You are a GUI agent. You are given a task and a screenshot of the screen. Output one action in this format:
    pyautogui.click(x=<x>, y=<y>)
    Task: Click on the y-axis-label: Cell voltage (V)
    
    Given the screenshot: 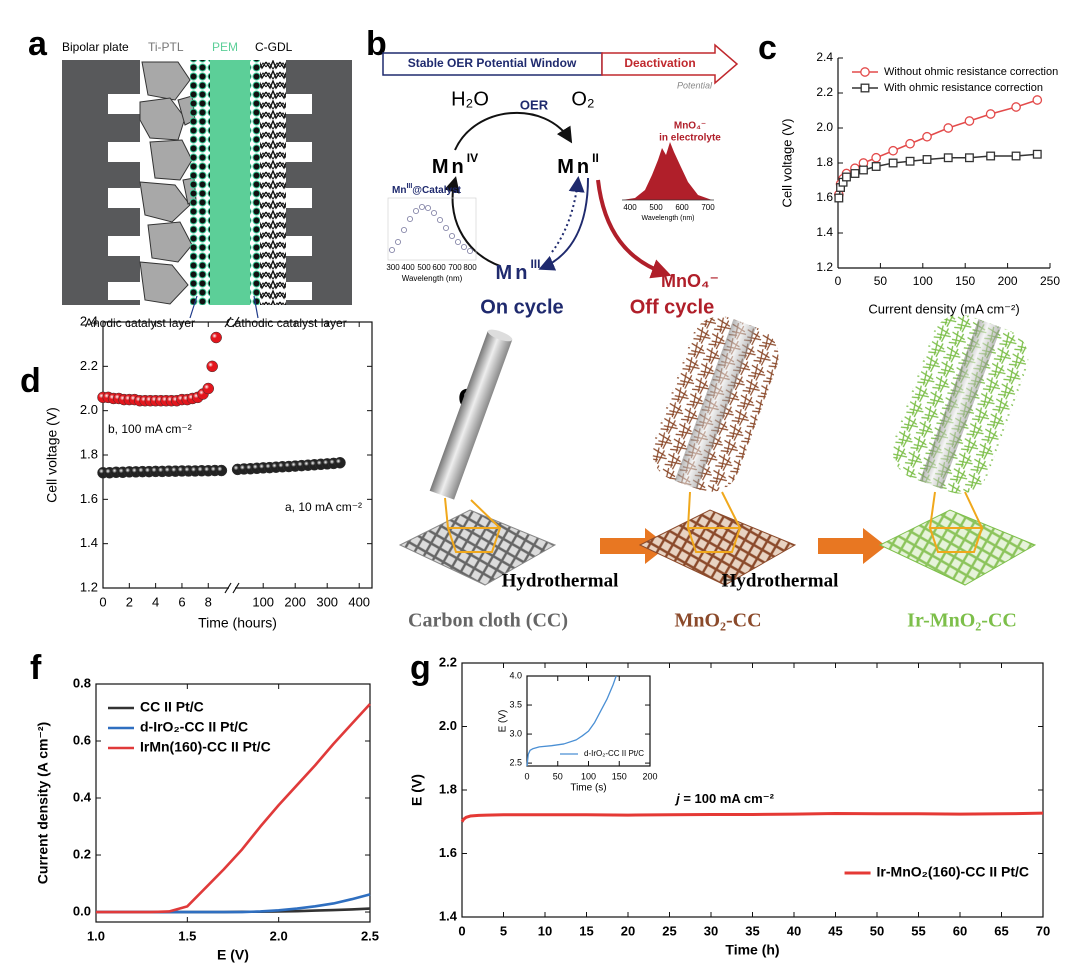 What is the action you would take?
    pyautogui.click(x=786, y=163)
    